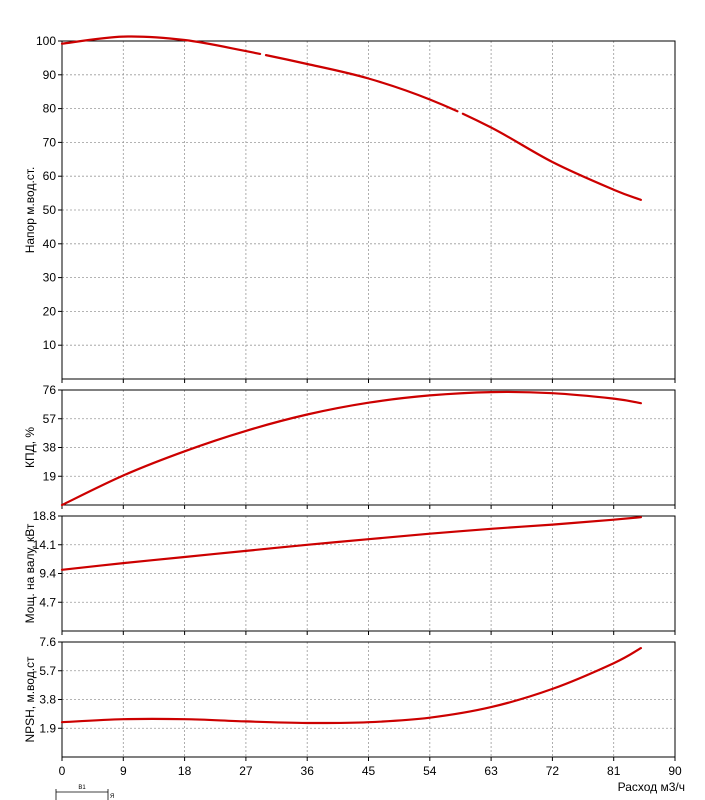 The height and width of the screenshot is (800, 705). What do you see at coordinates (84, 792) in the screenshot?
I see `b1-marker: B1 Я` at bounding box center [84, 792].